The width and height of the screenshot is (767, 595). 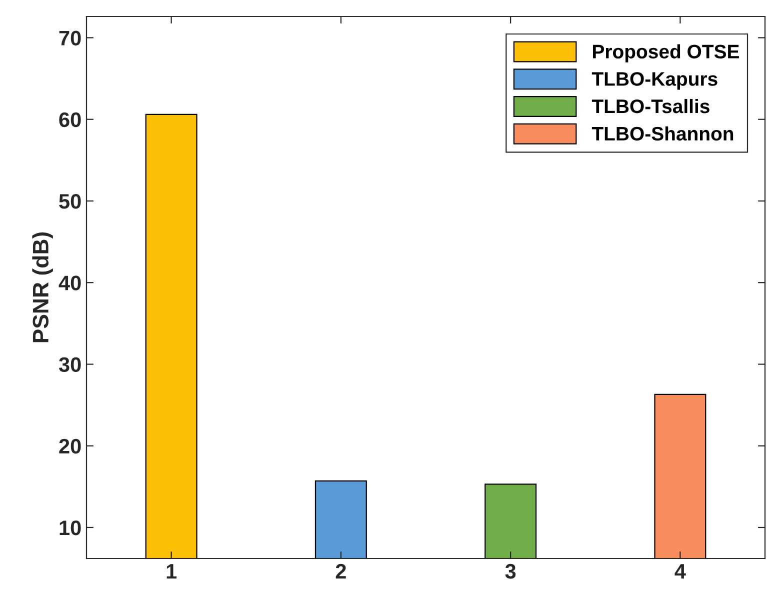 What do you see at coordinates (70, 201) in the screenshot?
I see `y-tick-label: 50` at bounding box center [70, 201].